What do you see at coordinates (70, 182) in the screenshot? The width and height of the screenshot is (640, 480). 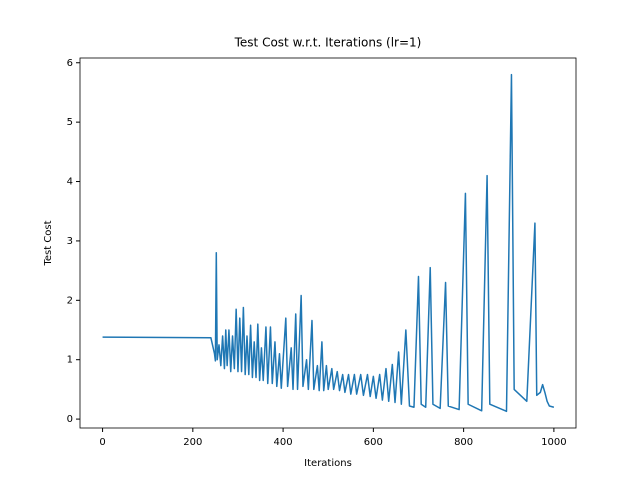 I see `y-tick-label: 4` at bounding box center [70, 182].